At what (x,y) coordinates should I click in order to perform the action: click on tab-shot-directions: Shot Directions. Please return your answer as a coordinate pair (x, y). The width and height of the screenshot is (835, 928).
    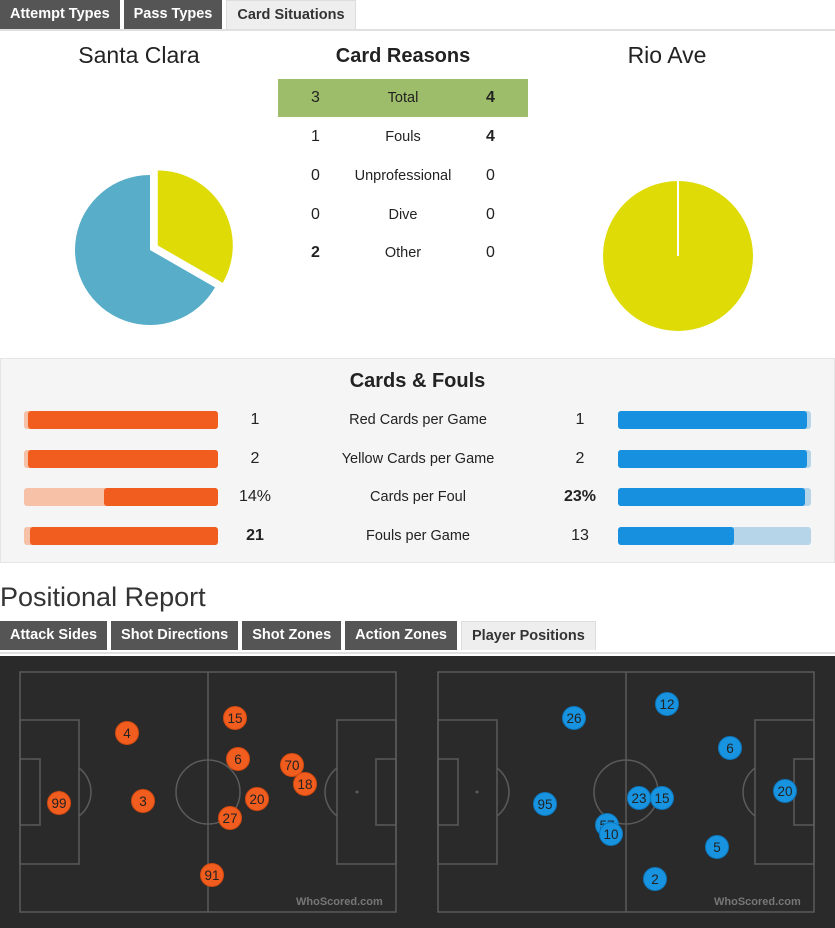
    Looking at the image, I should click on (175, 635).